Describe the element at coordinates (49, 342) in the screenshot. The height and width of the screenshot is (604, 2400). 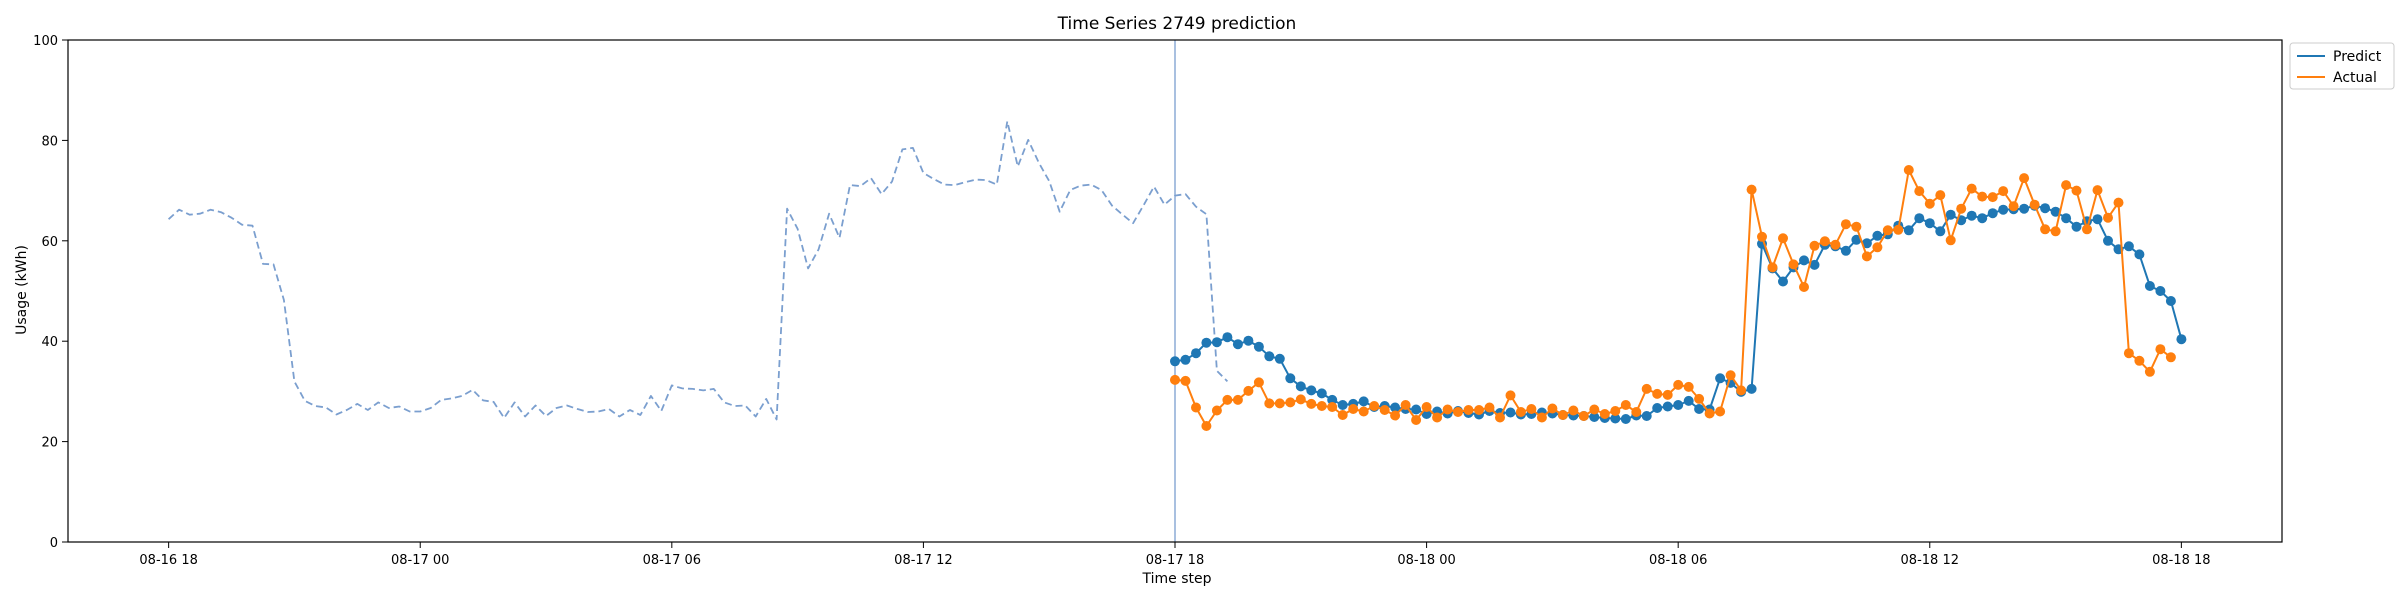
I see `y-tick-label: 40` at that location.